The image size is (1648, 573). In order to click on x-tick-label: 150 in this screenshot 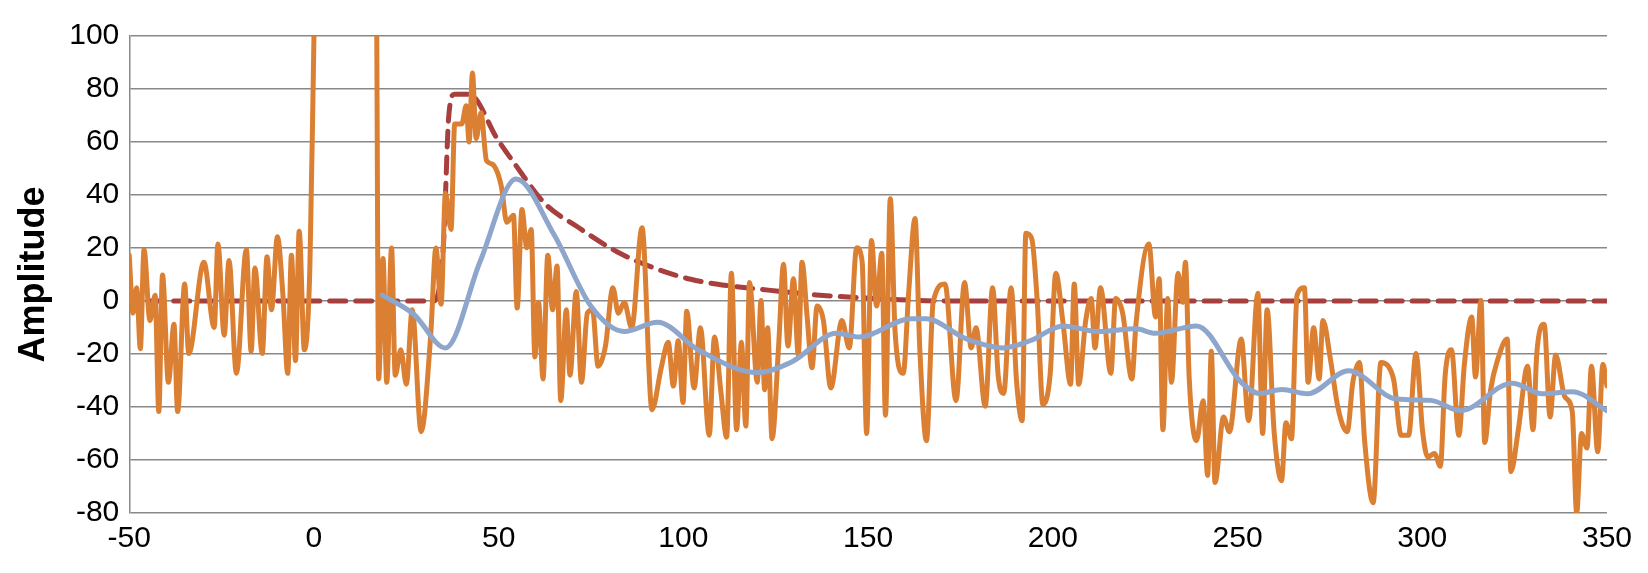, I will do `click(868, 537)`.